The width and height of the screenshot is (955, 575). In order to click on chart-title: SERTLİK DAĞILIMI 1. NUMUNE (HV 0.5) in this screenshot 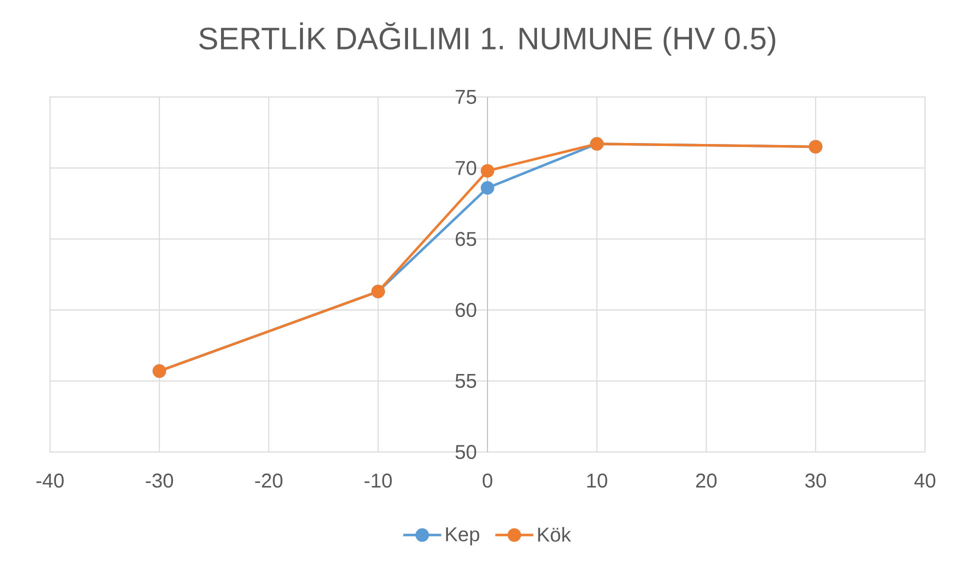, I will do `click(487, 39)`.